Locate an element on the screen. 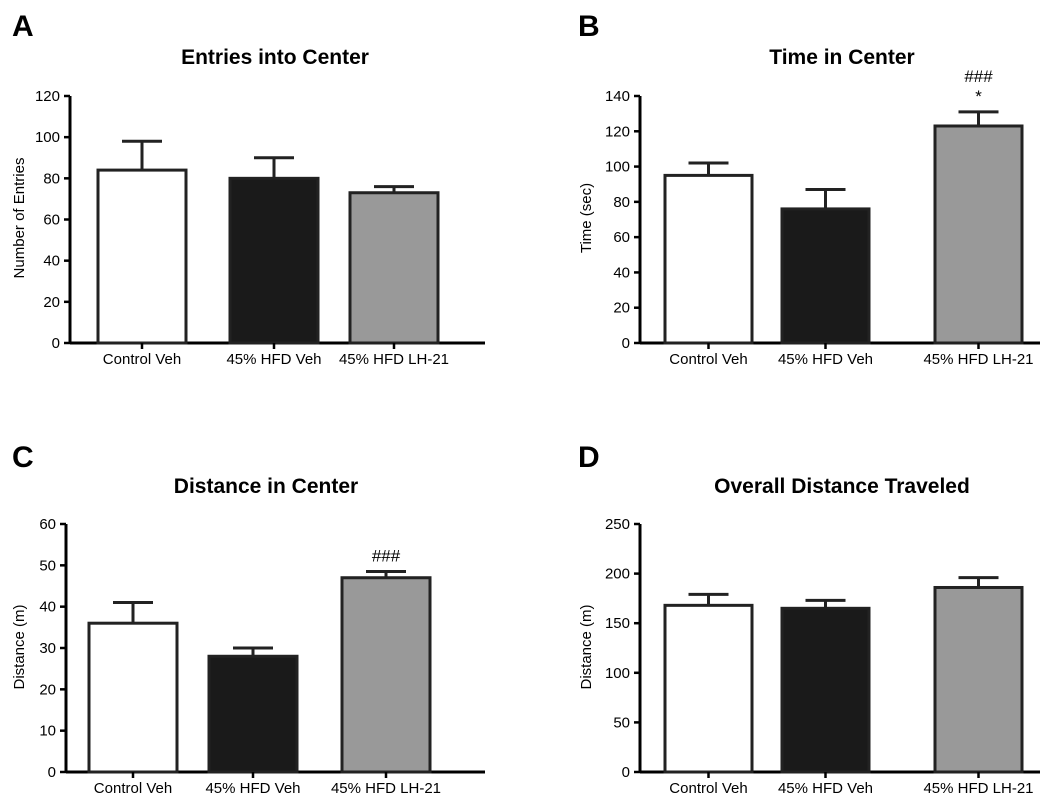  y-tick-label: 140 is located at coordinates (617, 96).